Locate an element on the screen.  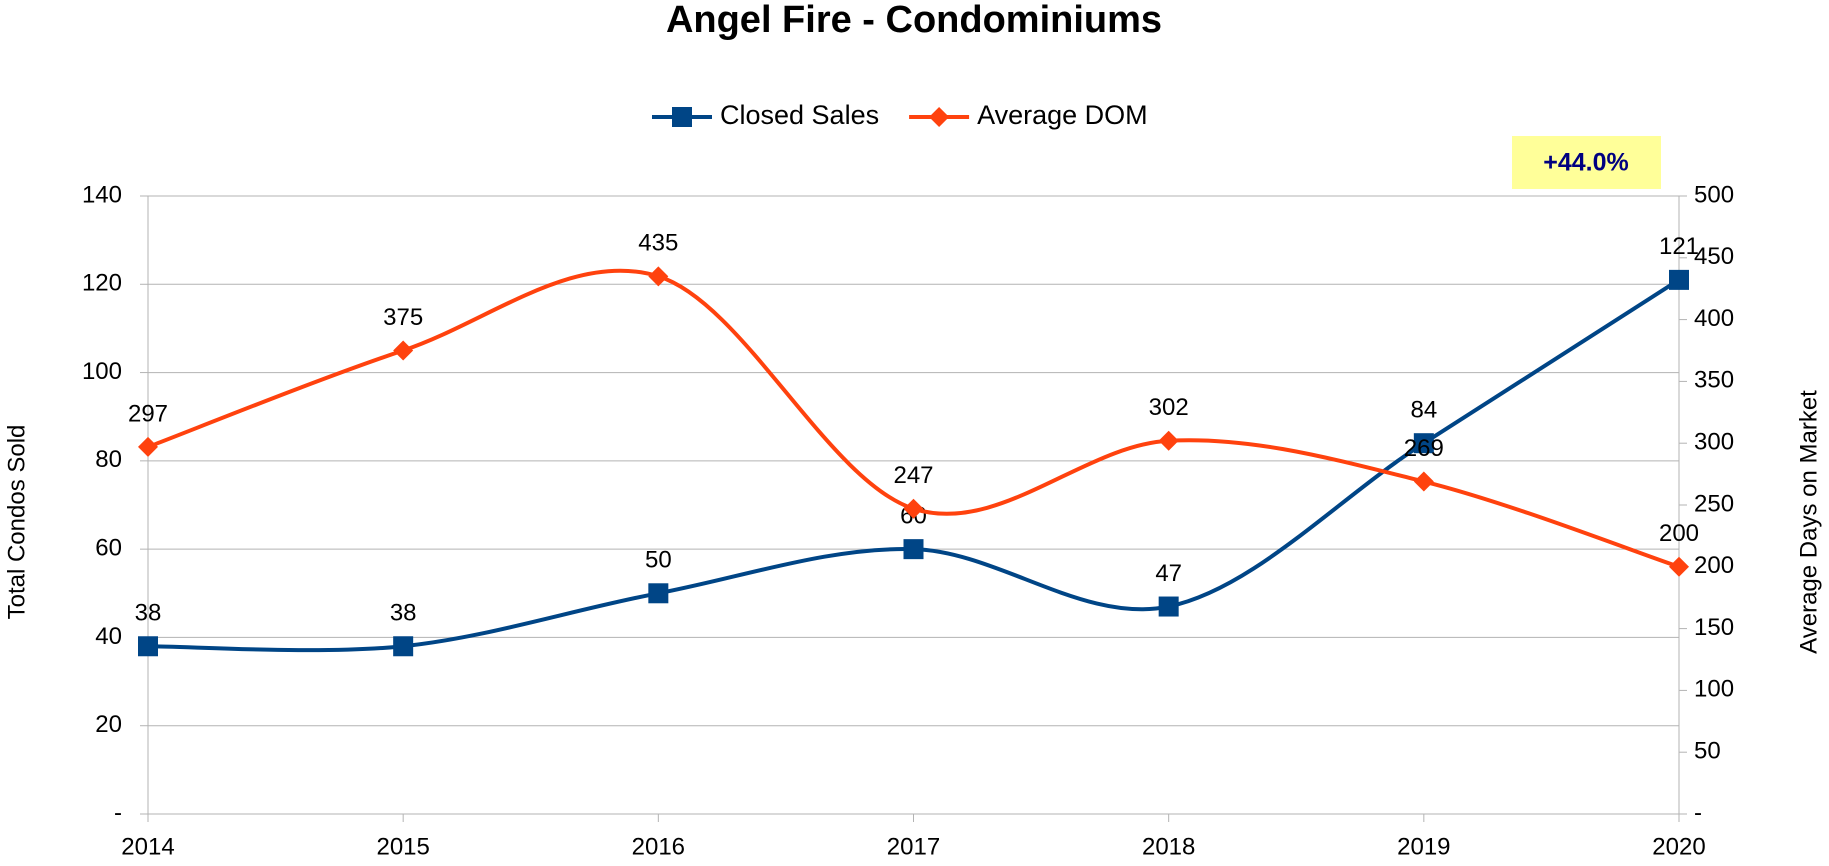
data-label: 247 is located at coordinates (913, 475).